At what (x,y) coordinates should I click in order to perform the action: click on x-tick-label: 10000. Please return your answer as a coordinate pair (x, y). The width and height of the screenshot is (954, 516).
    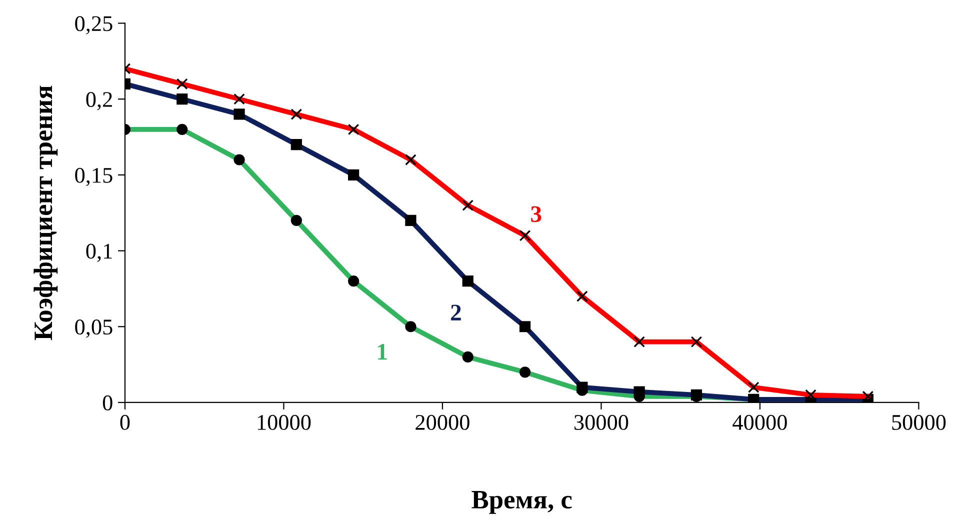
    Looking at the image, I should click on (284, 422).